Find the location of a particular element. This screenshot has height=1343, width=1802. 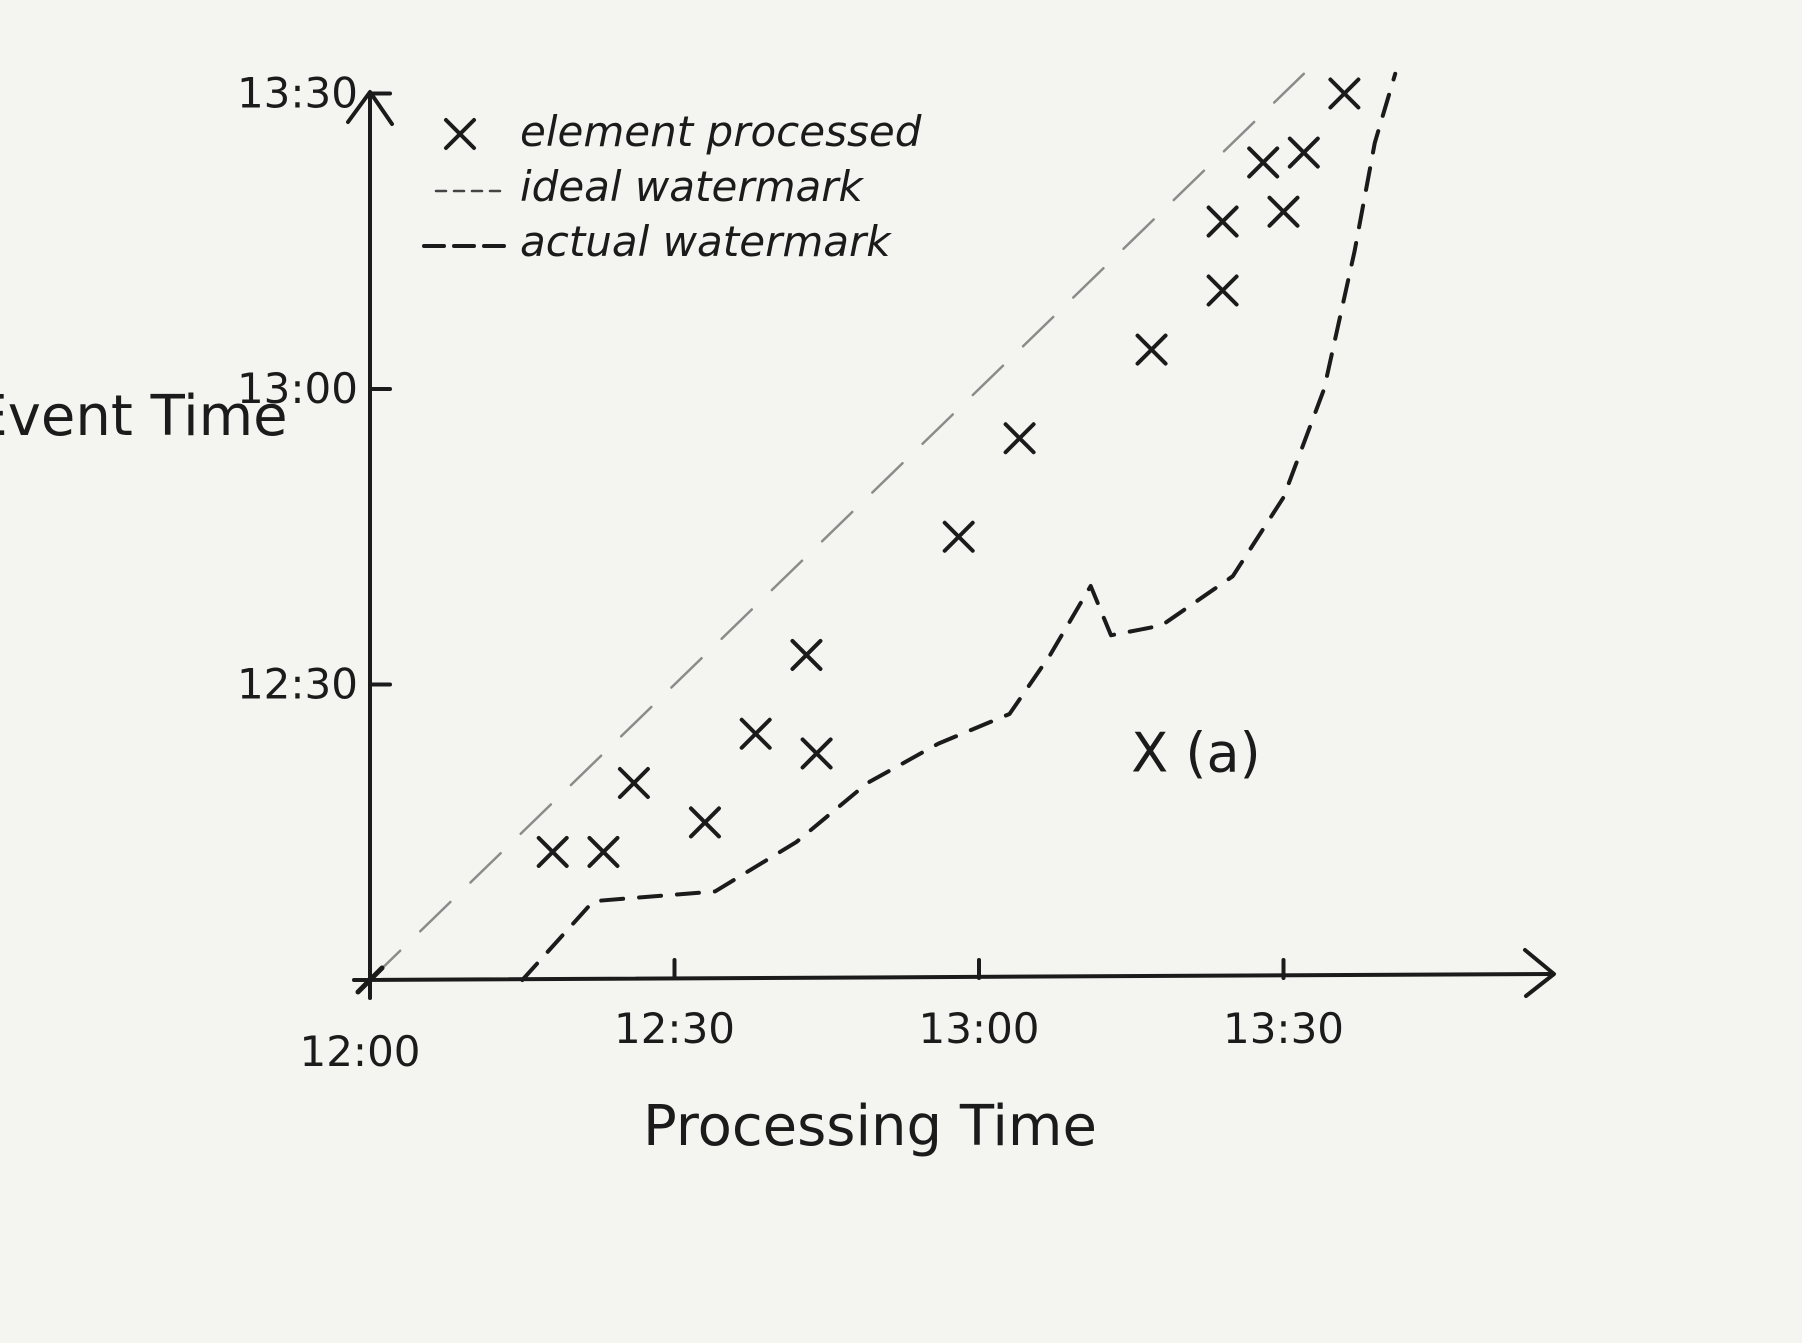

x-axis-line is located at coordinates (953, 977).